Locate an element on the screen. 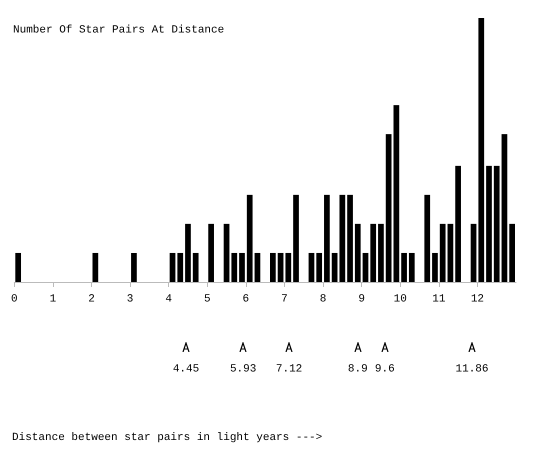 The width and height of the screenshot is (547, 454). x2-tick-label: 8.9 is located at coordinates (358, 370).